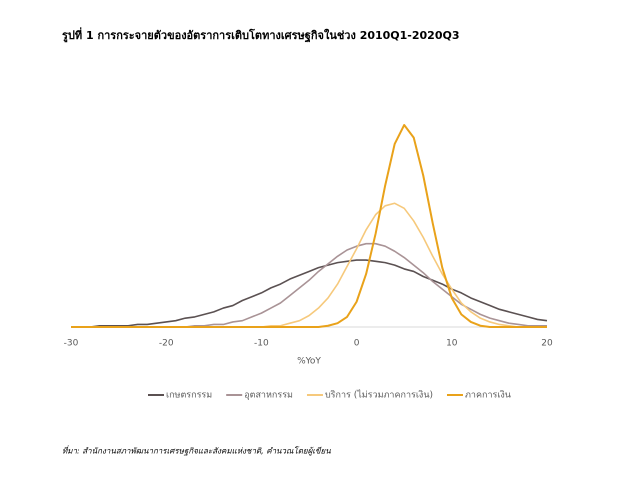 This screenshot has width=620, height=481. What do you see at coordinates (71, 344) in the screenshot?
I see `x-tick-label: -30` at bounding box center [71, 344].